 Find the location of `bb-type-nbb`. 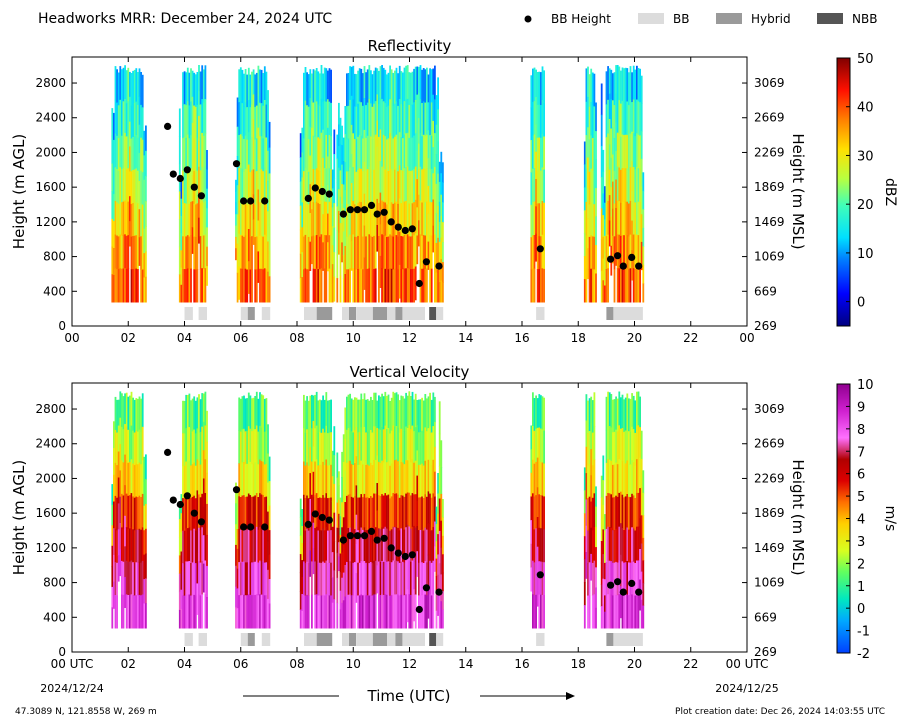

bb-type-nbb is located at coordinates (433, 313).